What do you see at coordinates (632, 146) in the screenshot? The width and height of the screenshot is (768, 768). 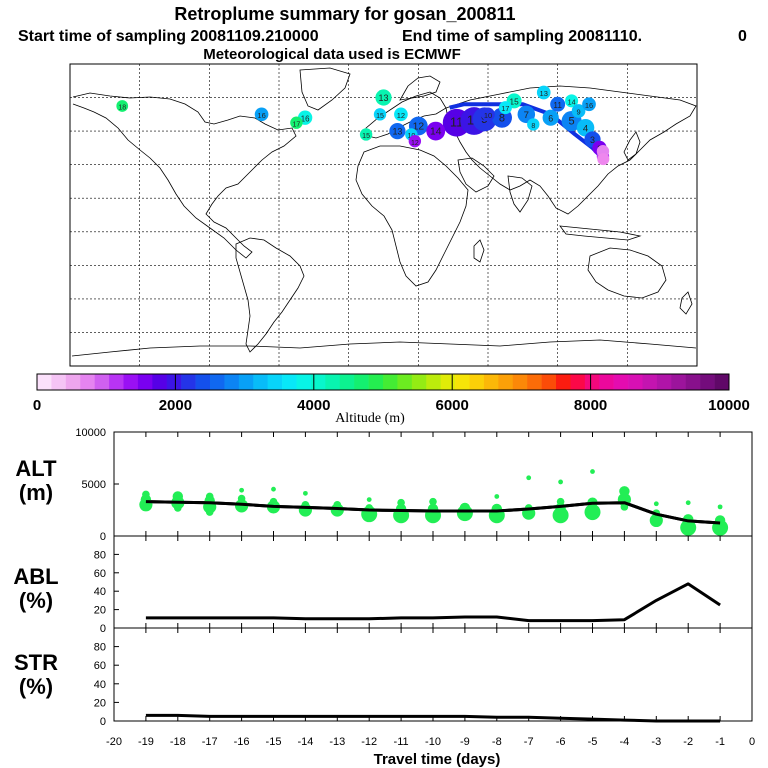 I see `coast-japan` at bounding box center [632, 146].